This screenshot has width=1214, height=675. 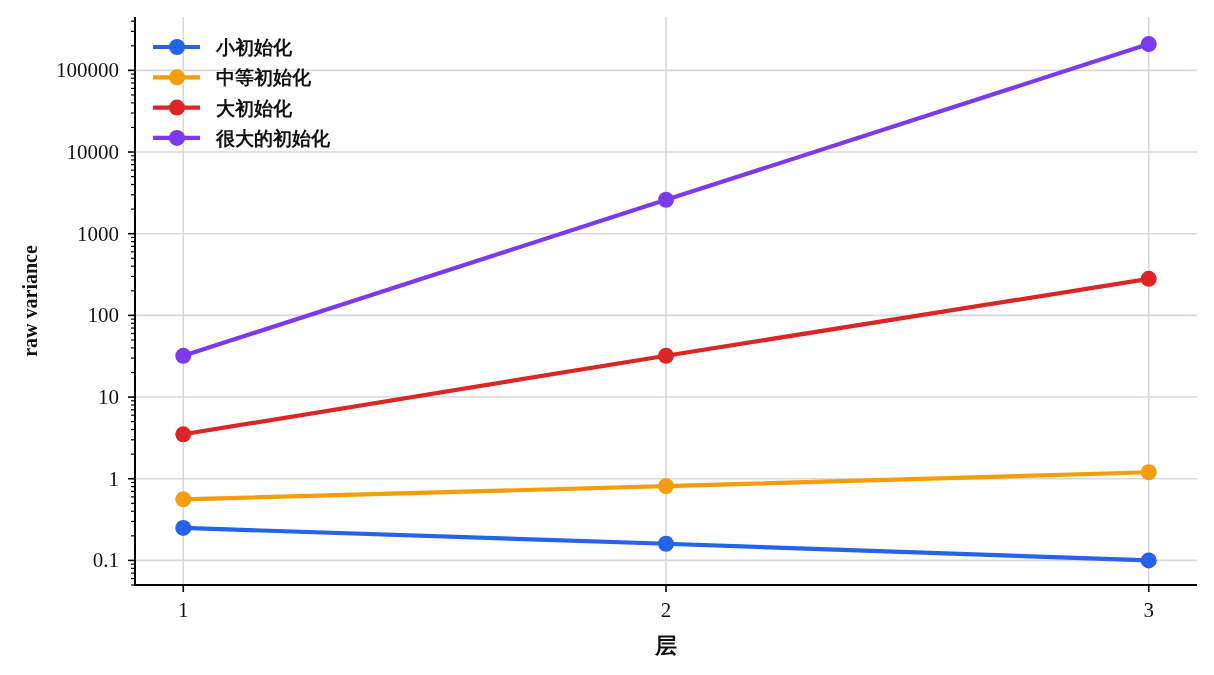 I want to click on x-axis-title: 层, so click(x=665, y=645).